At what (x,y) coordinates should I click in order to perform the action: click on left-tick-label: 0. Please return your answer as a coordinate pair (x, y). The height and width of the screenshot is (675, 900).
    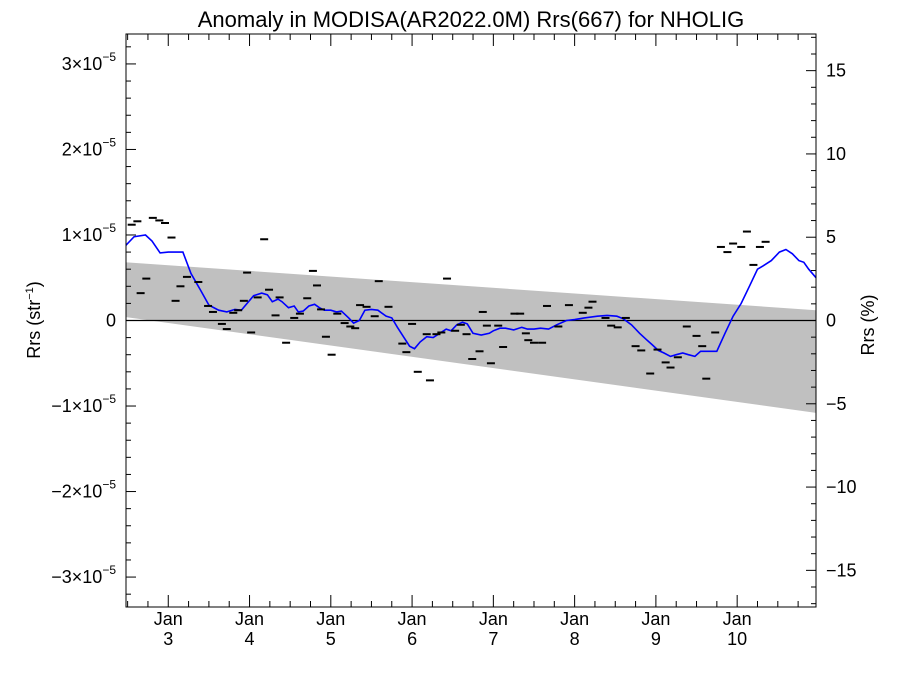
    Looking at the image, I should click on (111, 321).